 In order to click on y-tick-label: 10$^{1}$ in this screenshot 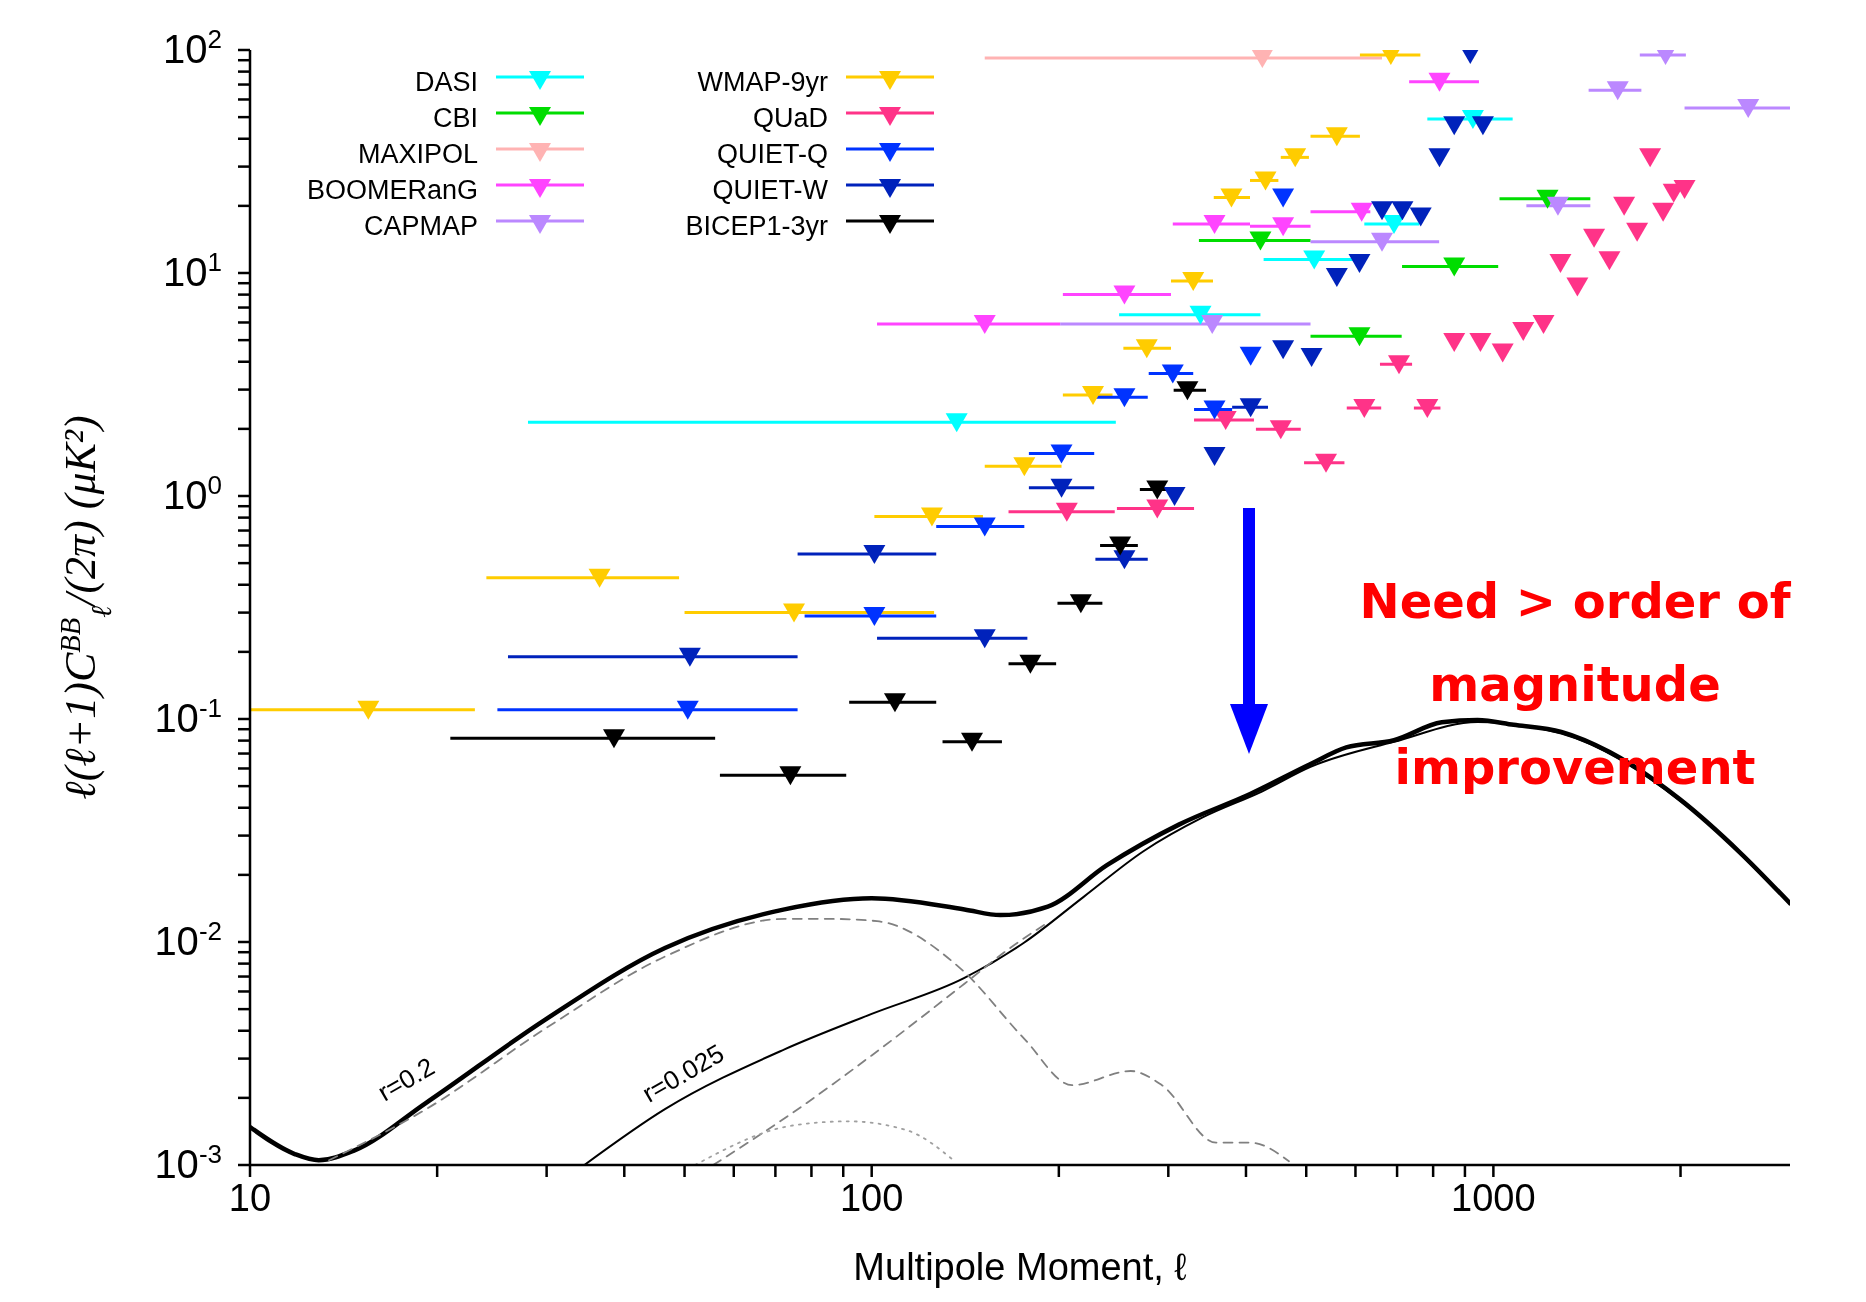, I will do `click(192, 270)`.